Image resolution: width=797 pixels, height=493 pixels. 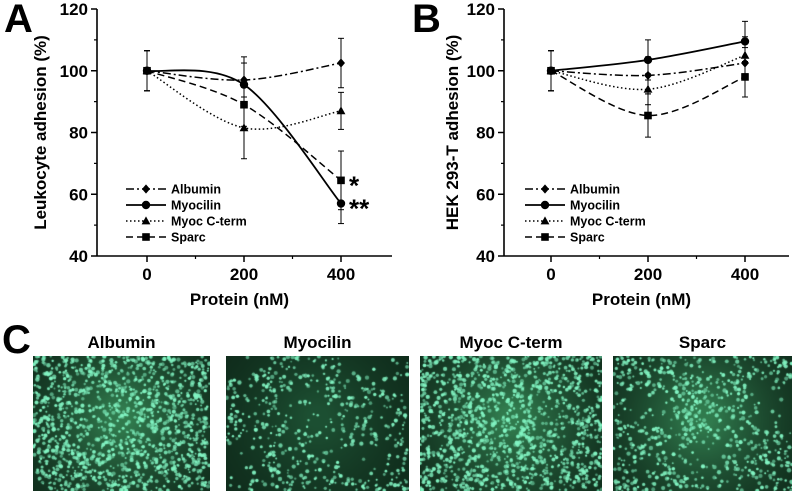 I want to click on chart-b-series-sparc-line, so click(x=648, y=93).